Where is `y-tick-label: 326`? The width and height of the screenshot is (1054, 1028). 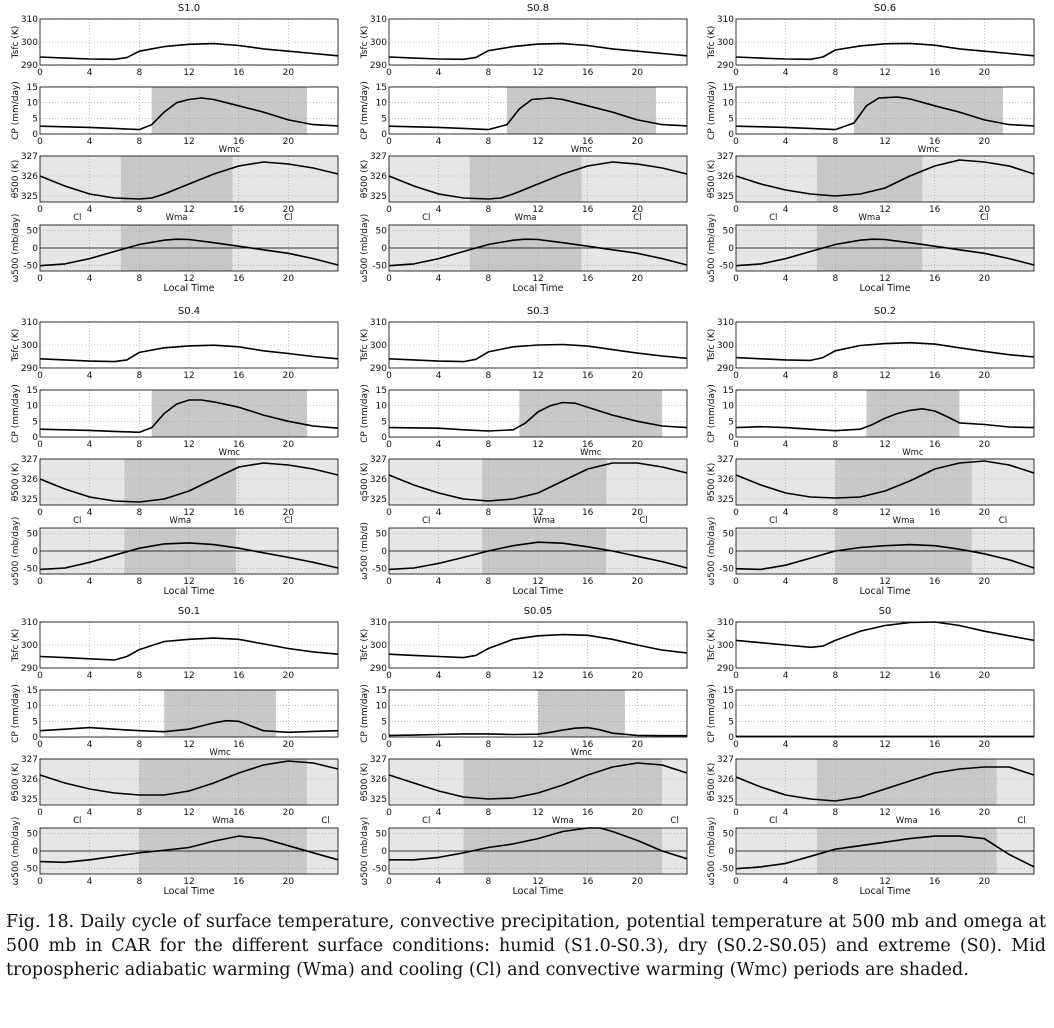
y-tick-label: 326 is located at coordinates (378, 480).